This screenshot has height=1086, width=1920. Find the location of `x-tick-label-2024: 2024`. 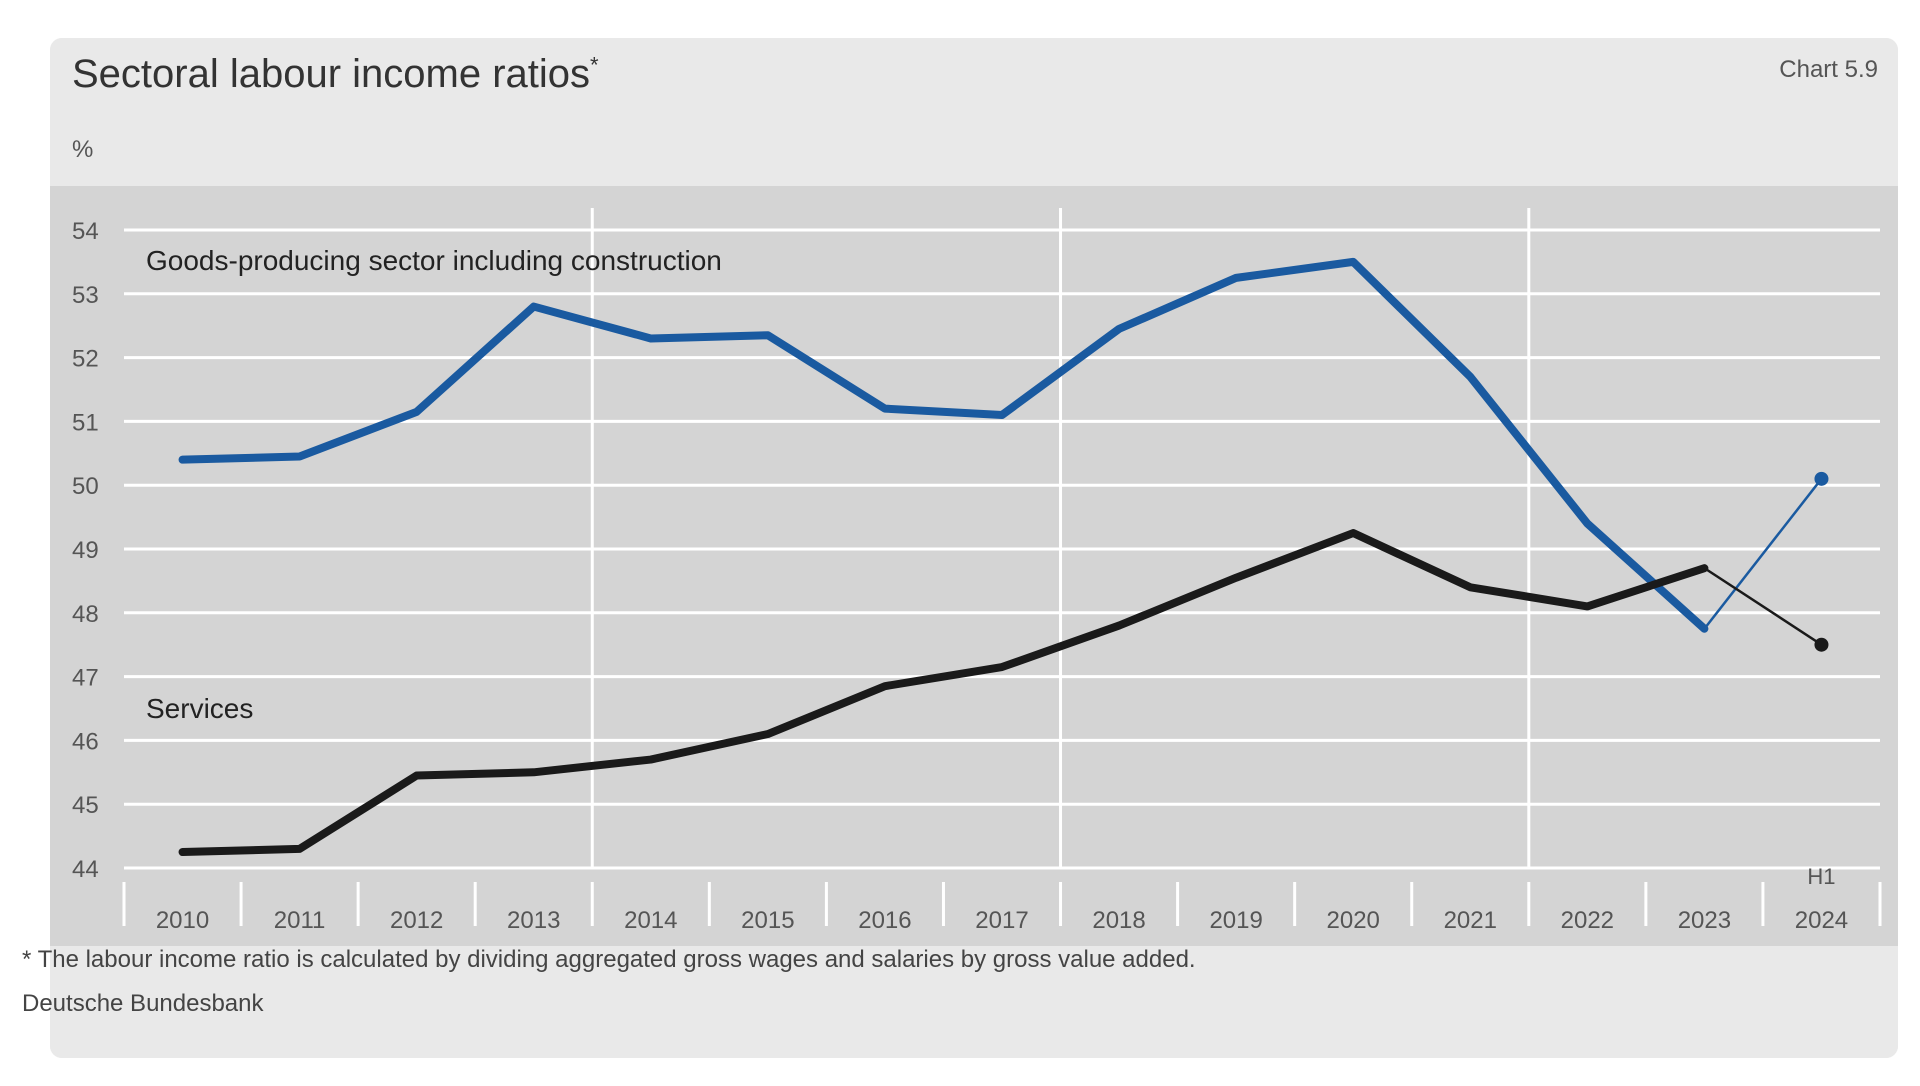

x-tick-label-2024: 2024 is located at coordinates (1821, 920).